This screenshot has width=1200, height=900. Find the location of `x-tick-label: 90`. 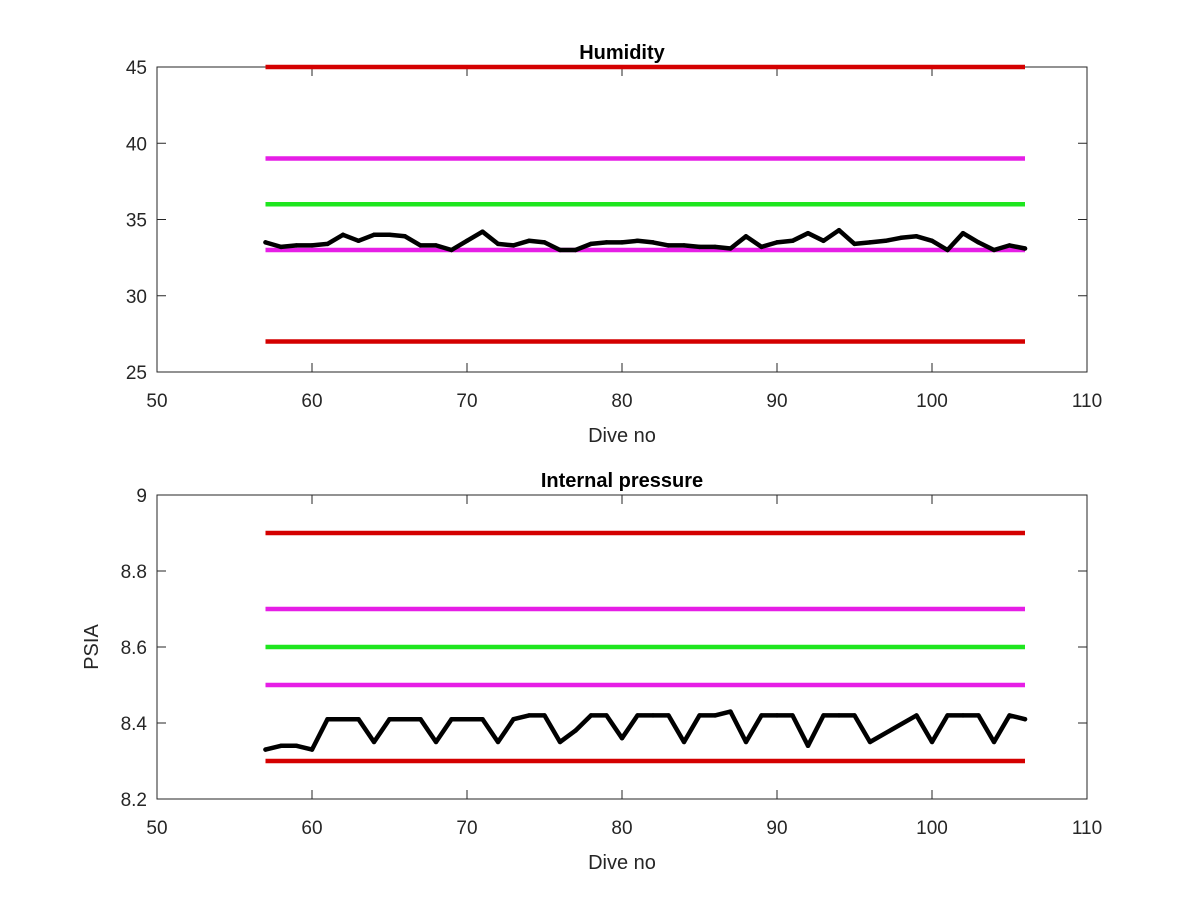

x-tick-label: 90 is located at coordinates (776, 828).